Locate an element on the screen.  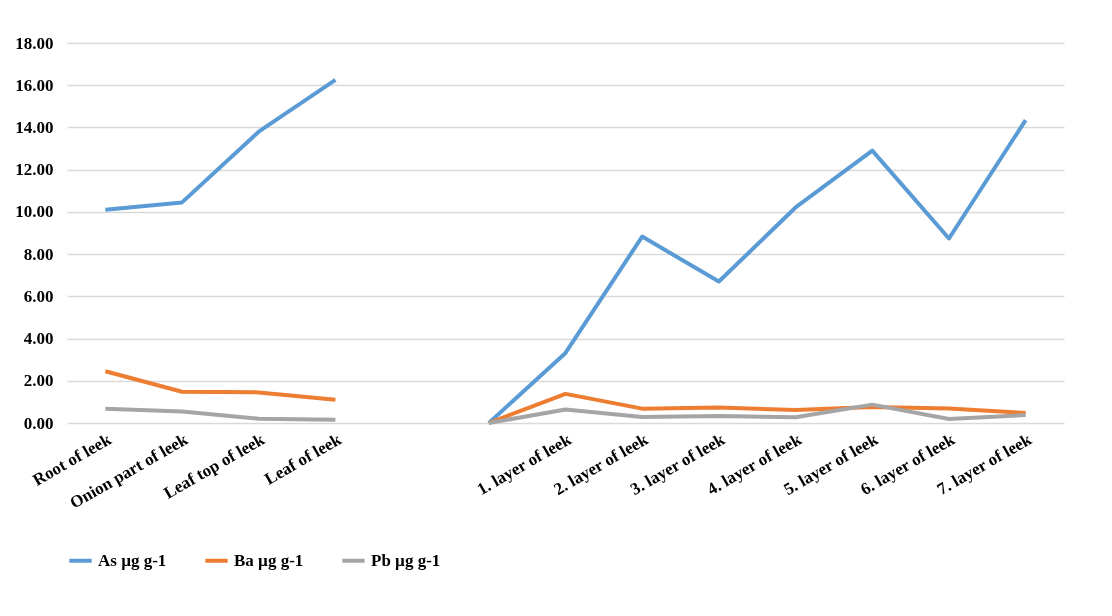
y-tick-label: 0.00 is located at coordinates (38, 423).